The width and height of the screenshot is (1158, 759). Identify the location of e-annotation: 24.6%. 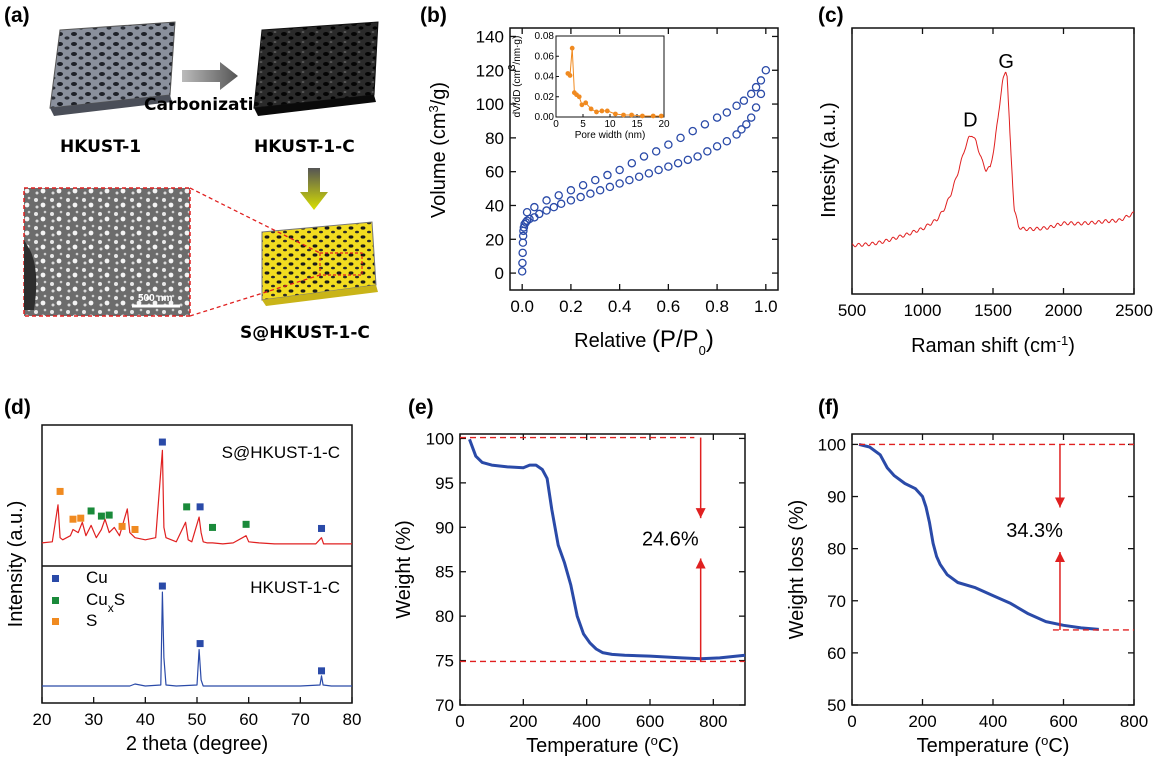
(670, 539).